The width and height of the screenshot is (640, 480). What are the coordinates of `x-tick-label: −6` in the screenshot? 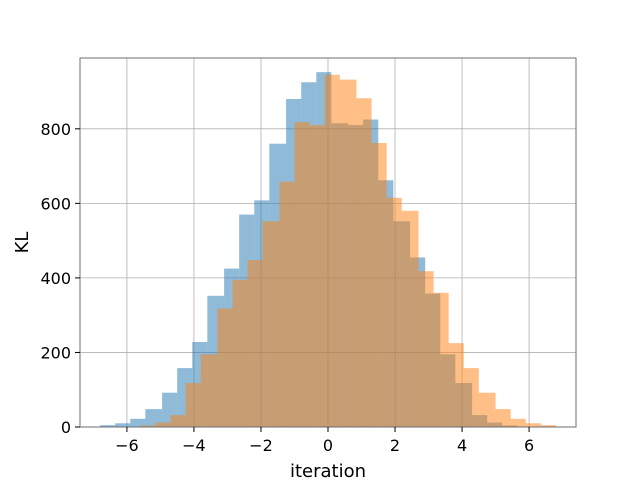 It's located at (127, 445).